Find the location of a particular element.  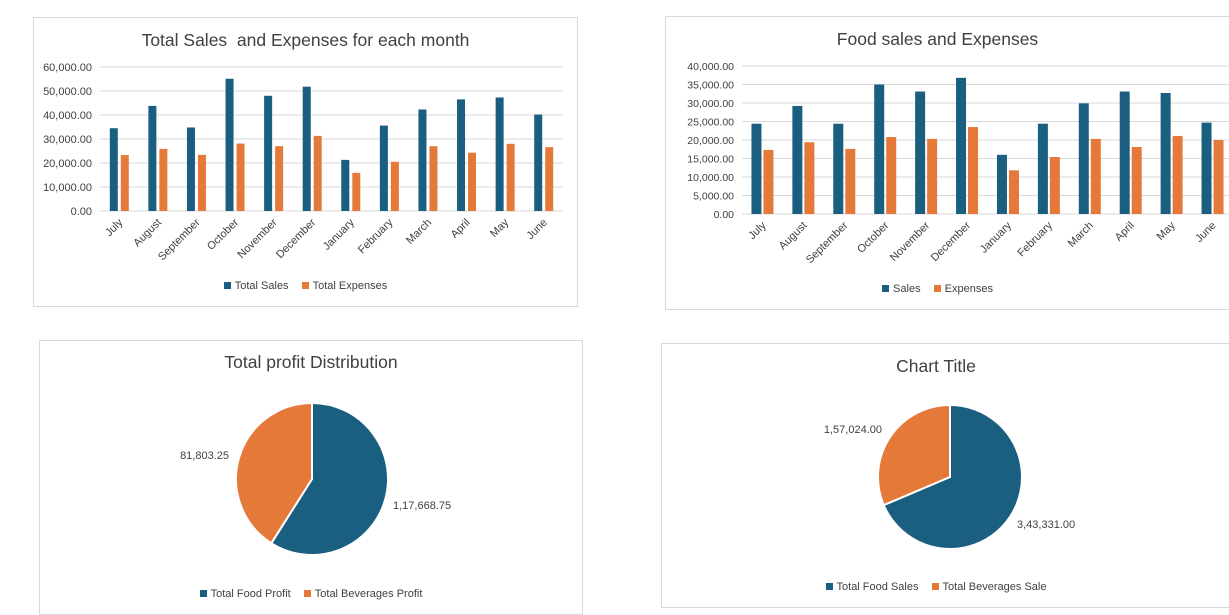

bar-total-expenses-april is located at coordinates (472, 181).